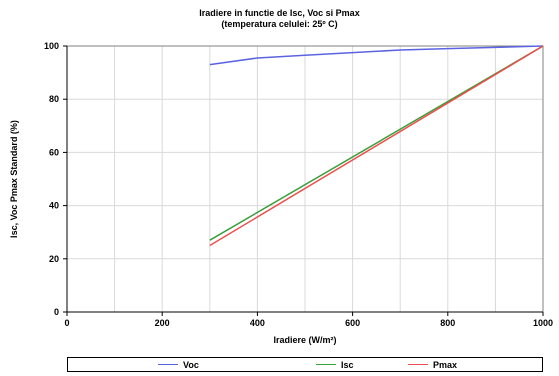 This screenshot has width=559, height=376. I want to click on legend-swatch-voc, so click(168, 364).